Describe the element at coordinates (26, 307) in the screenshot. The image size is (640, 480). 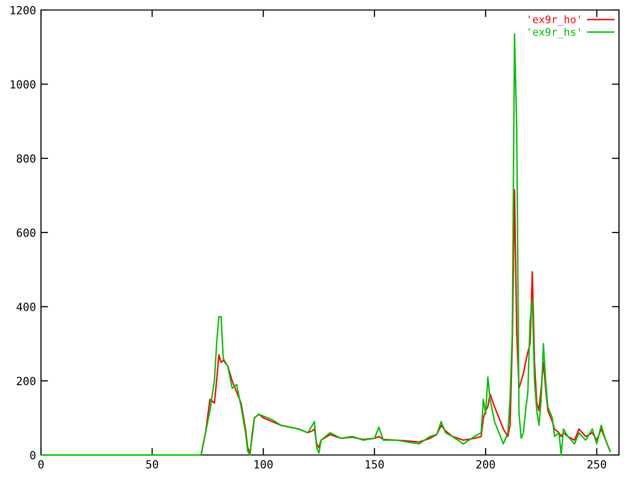
I see `y-tick-label: 400` at that location.